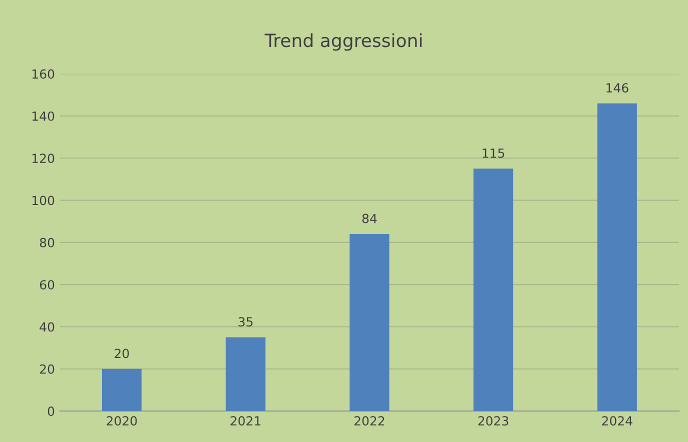 The image size is (688, 442). I want to click on x-tick-label: 2022, so click(369, 421).